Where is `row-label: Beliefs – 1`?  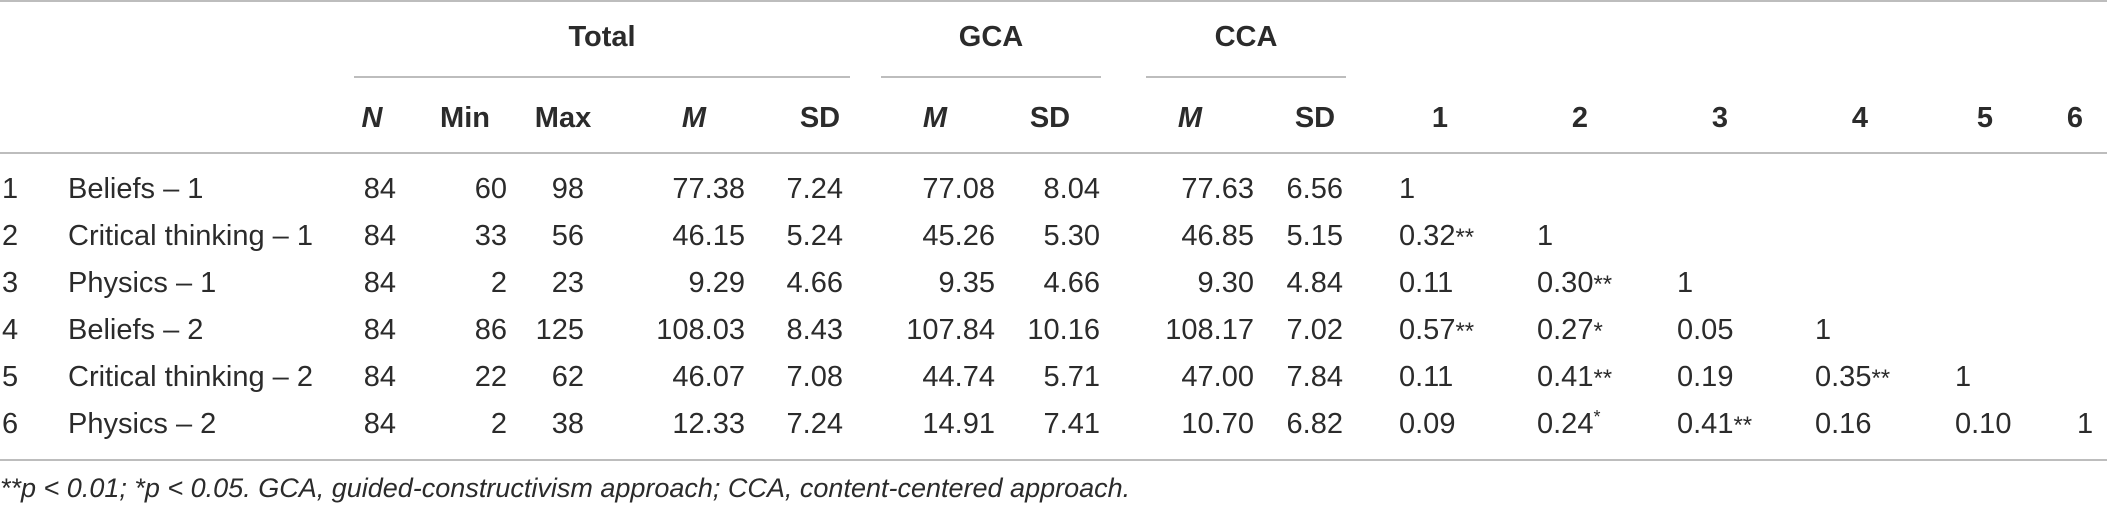 row-label: Beliefs – 1 is located at coordinates (136, 189).